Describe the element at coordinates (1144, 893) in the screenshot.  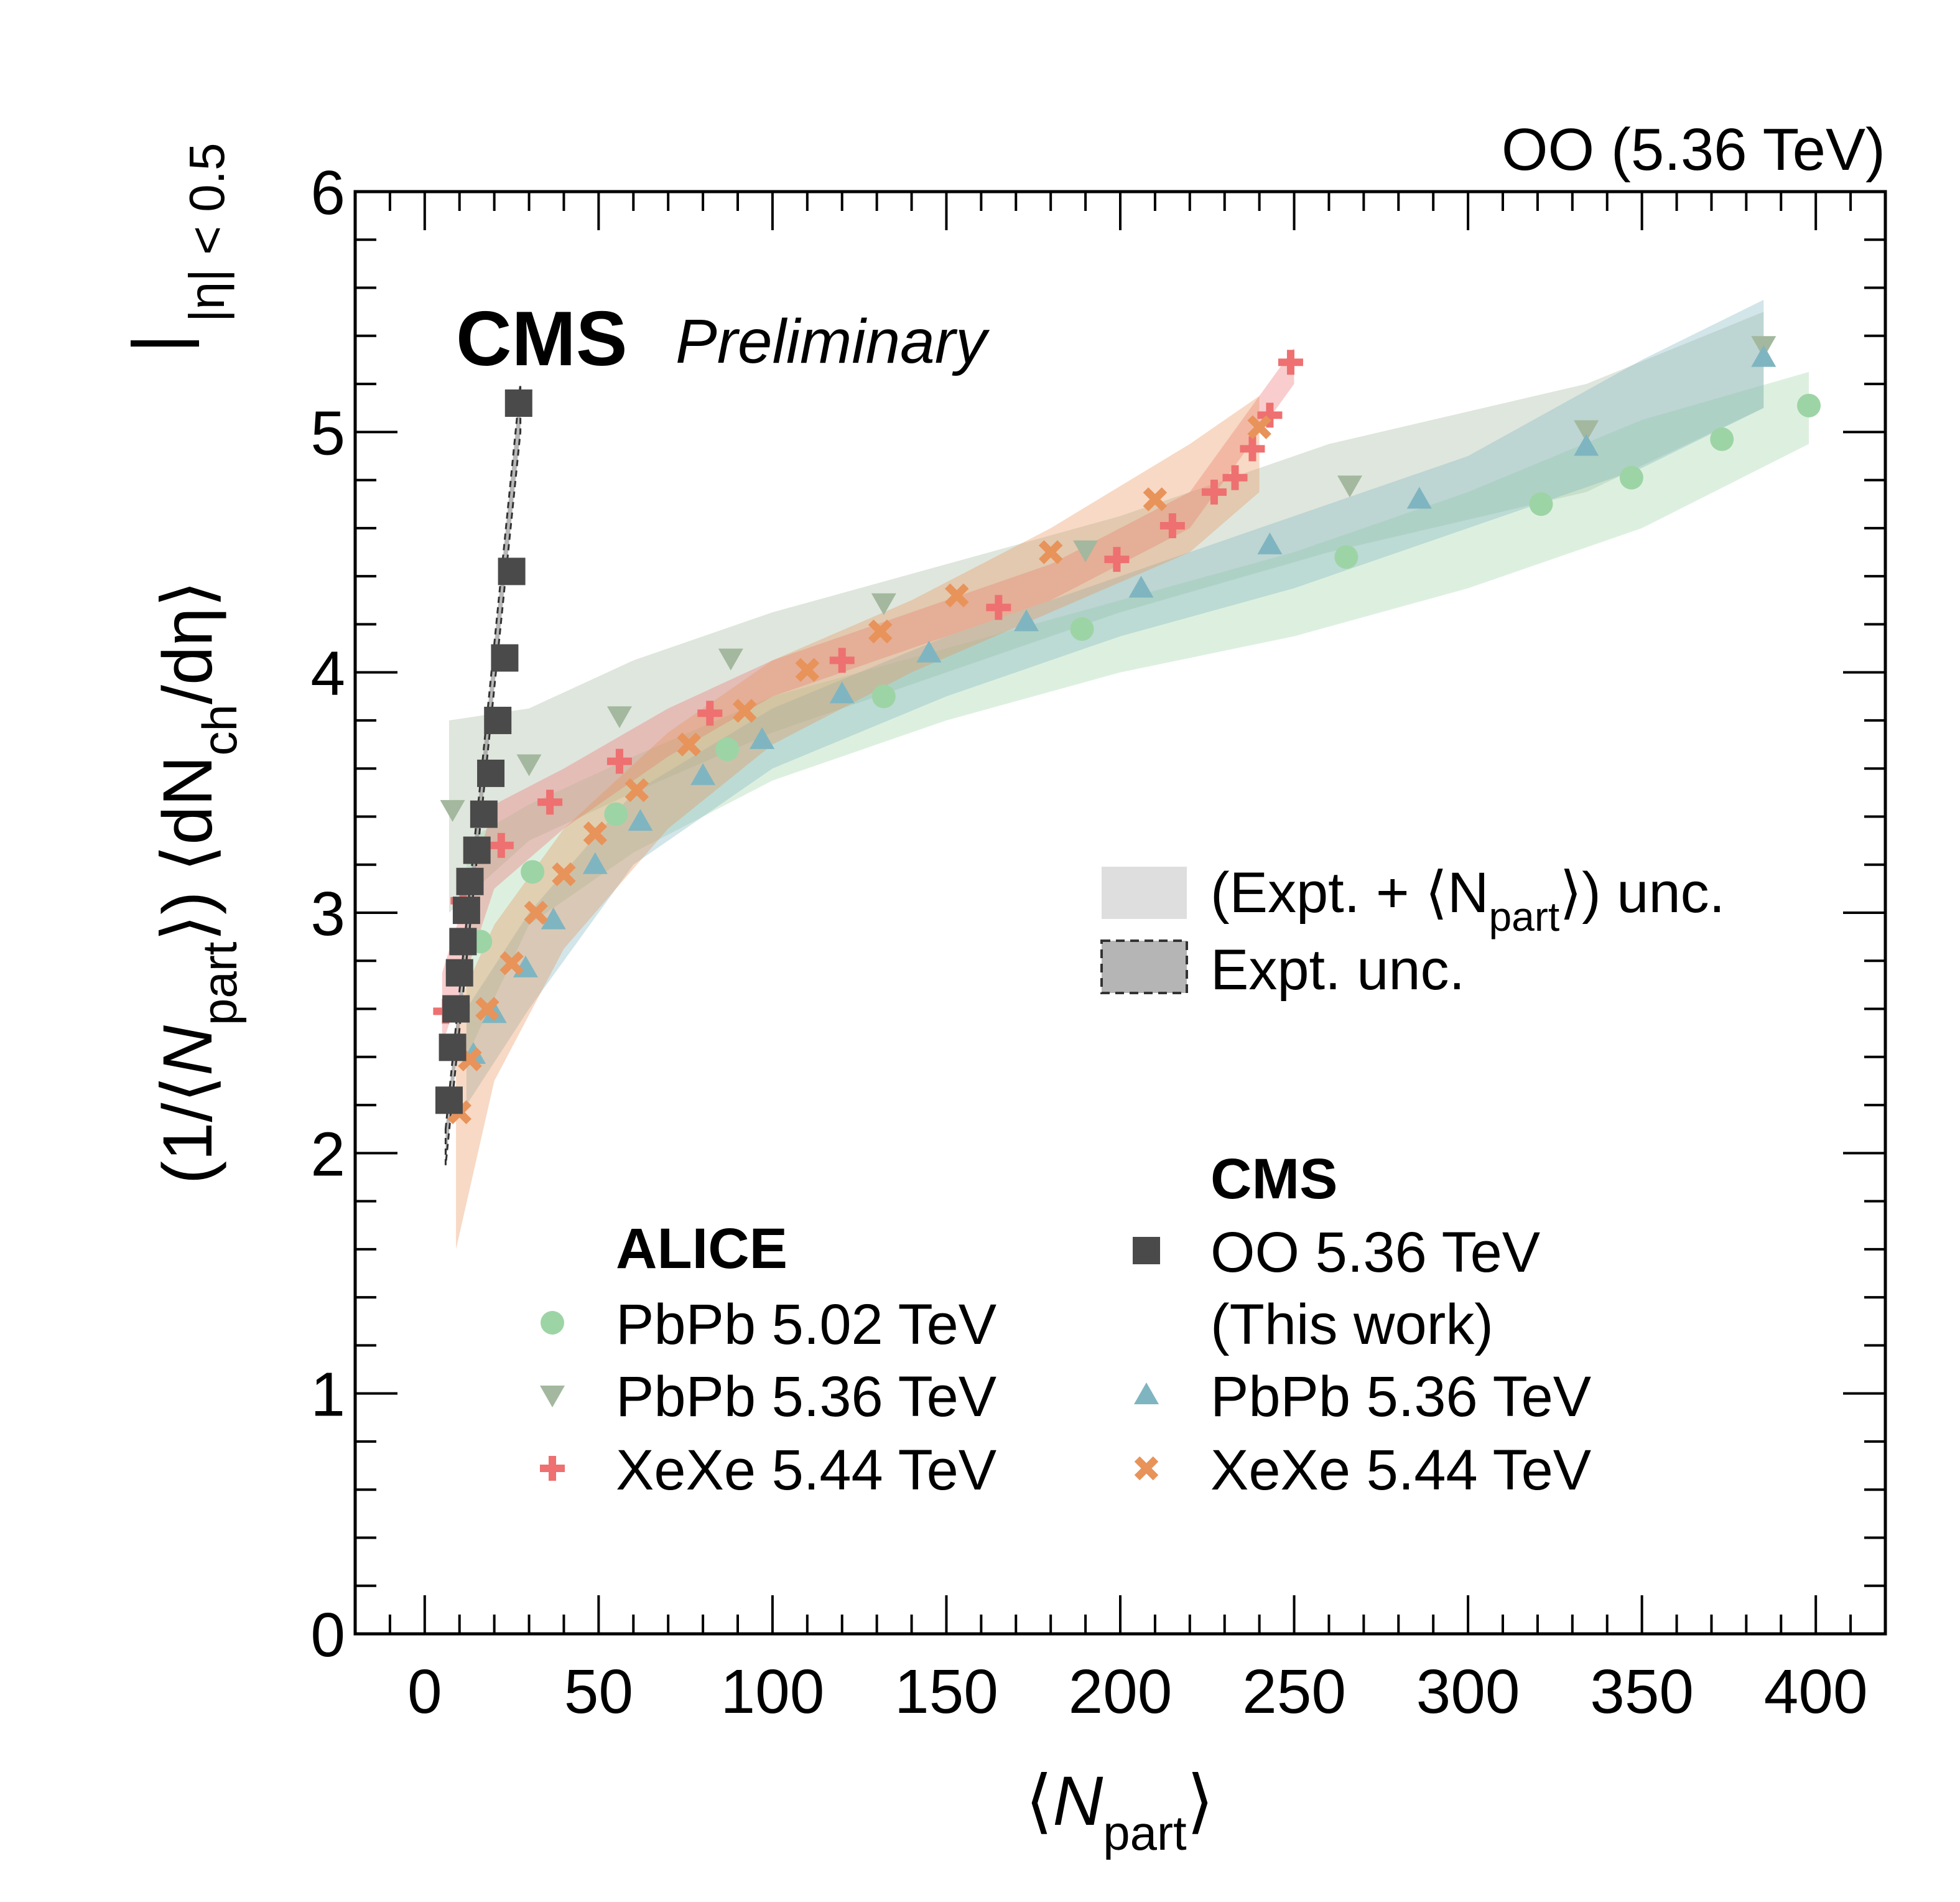
I see `legend-unc-total-swatch` at that location.